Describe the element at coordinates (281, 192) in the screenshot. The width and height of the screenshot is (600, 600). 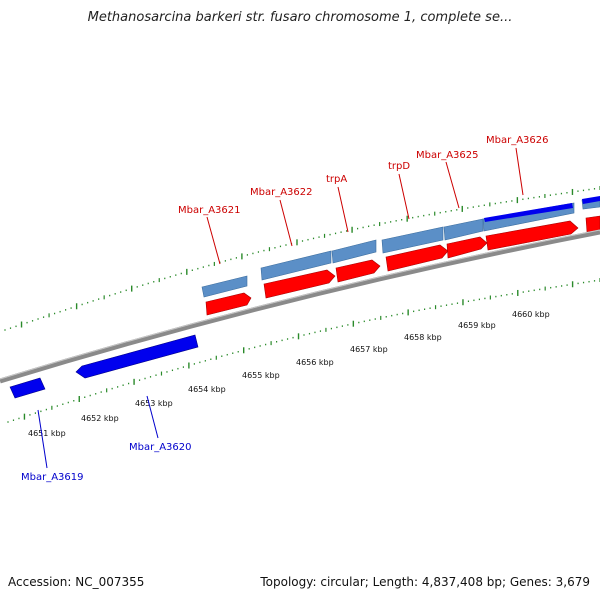
I see `forward-gene-label: Mbar_A3622` at that location.